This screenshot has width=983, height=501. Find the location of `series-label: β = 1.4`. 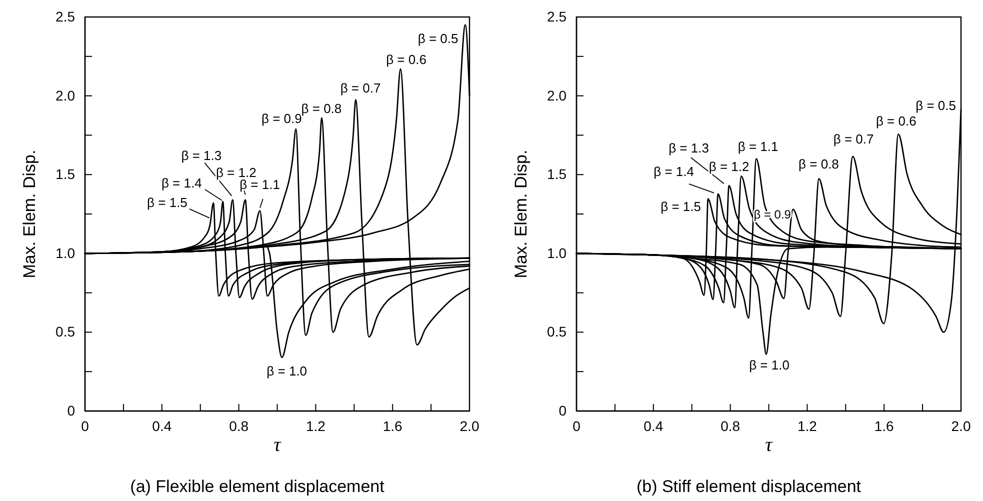

series-label: β = 1.4 is located at coordinates (181, 182).